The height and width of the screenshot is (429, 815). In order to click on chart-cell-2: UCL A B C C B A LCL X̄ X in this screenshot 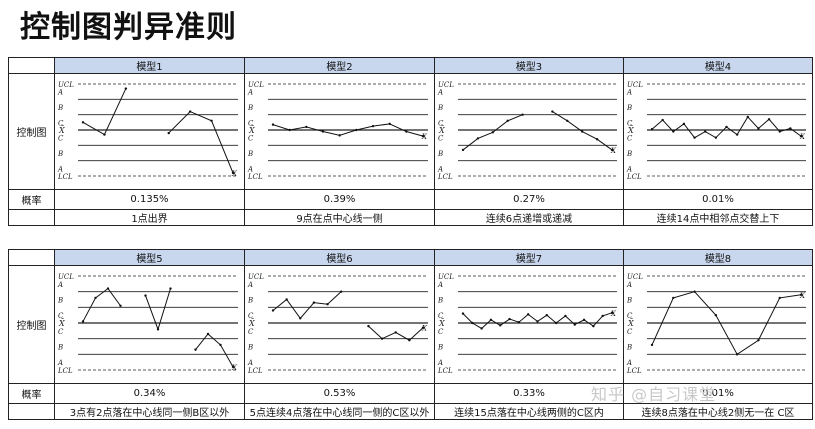, I will do `click(339, 131)`.